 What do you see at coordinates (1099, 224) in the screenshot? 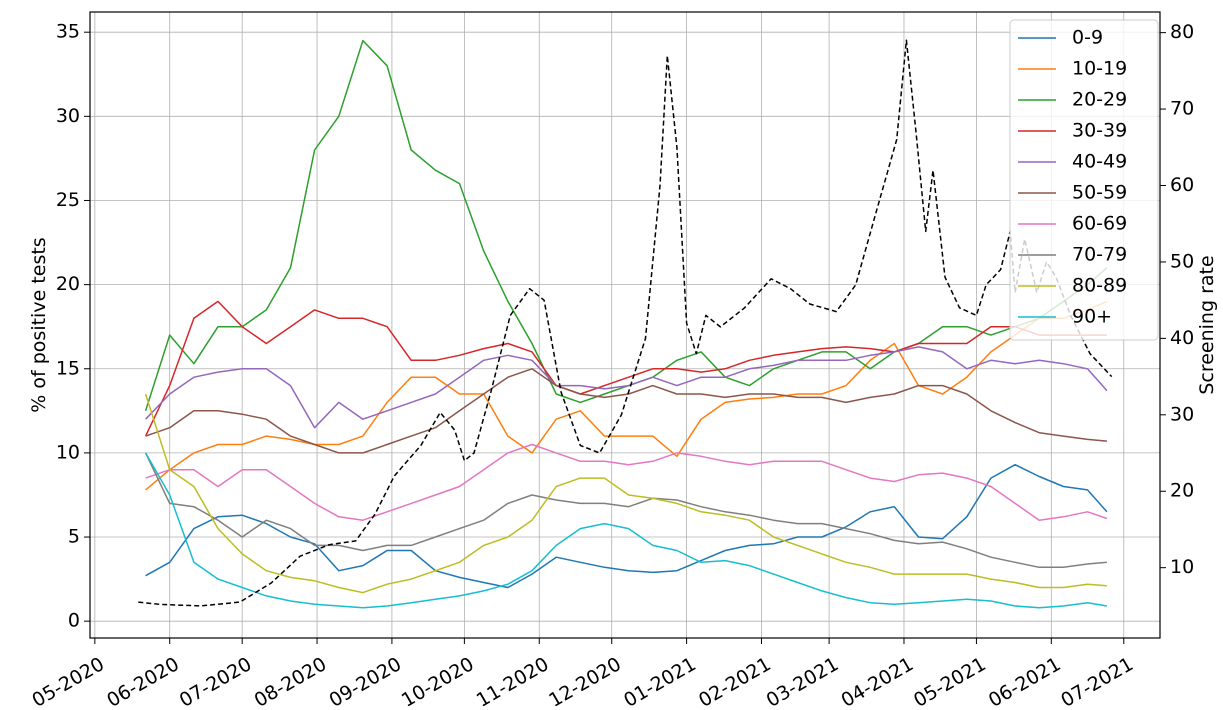
I see `legend-label: 60-69` at bounding box center [1099, 224].